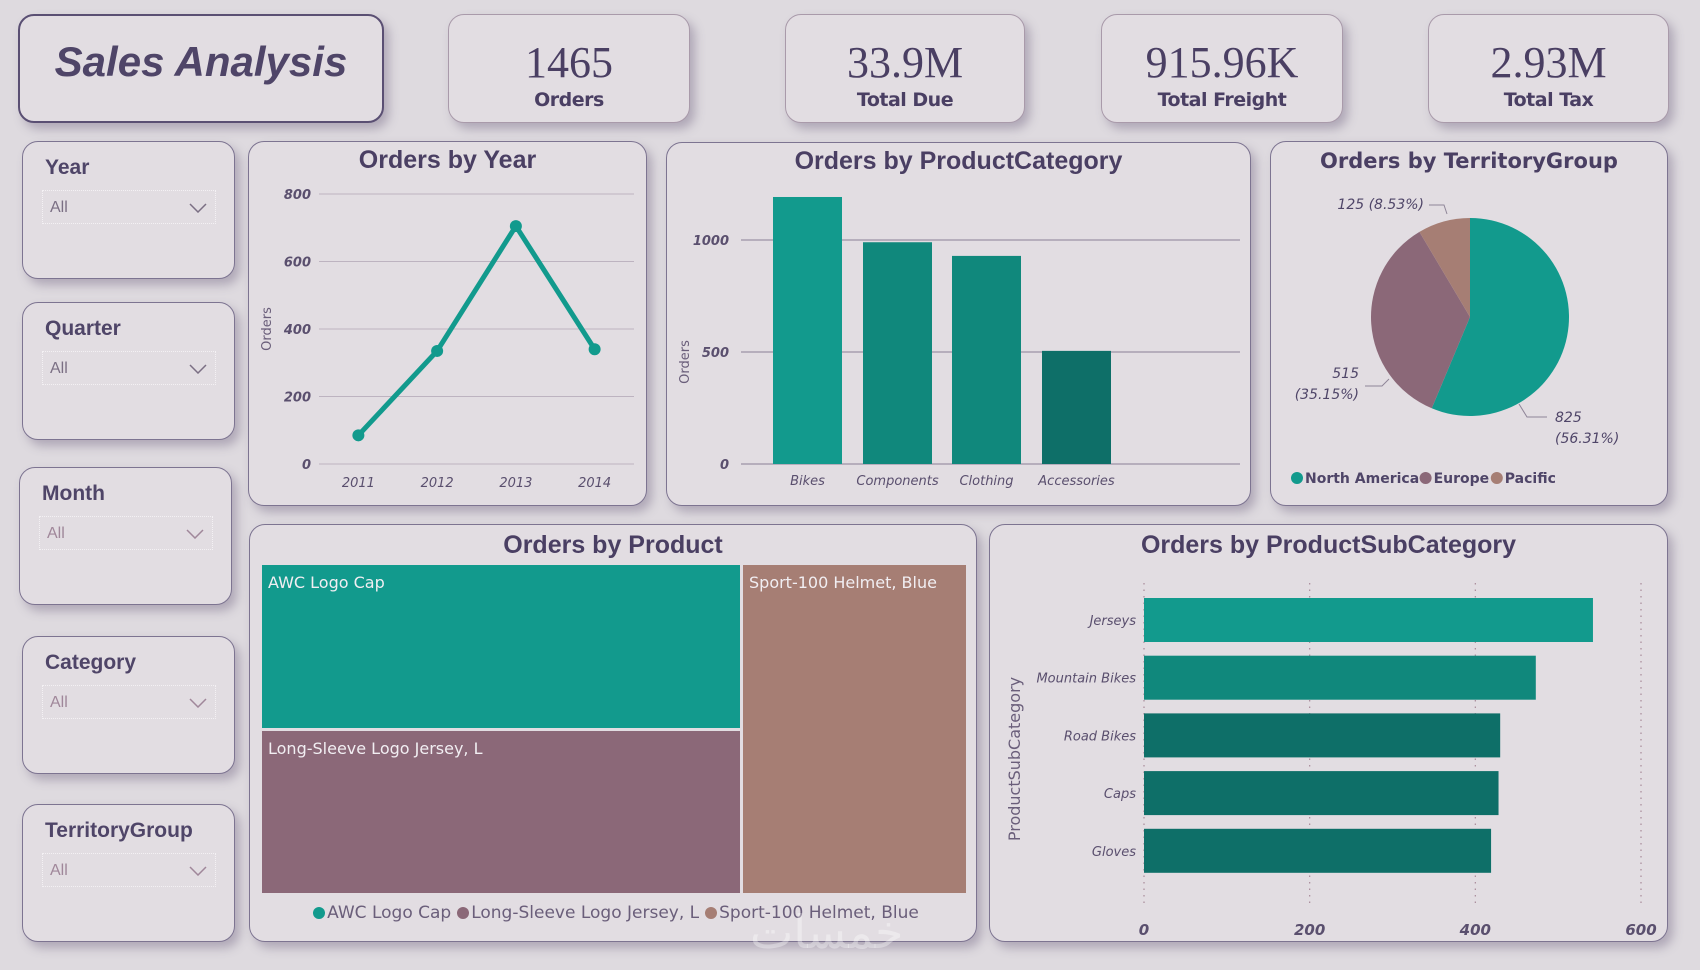 The image size is (1700, 970). I want to click on slicer-month: Month All, so click(125, 536).